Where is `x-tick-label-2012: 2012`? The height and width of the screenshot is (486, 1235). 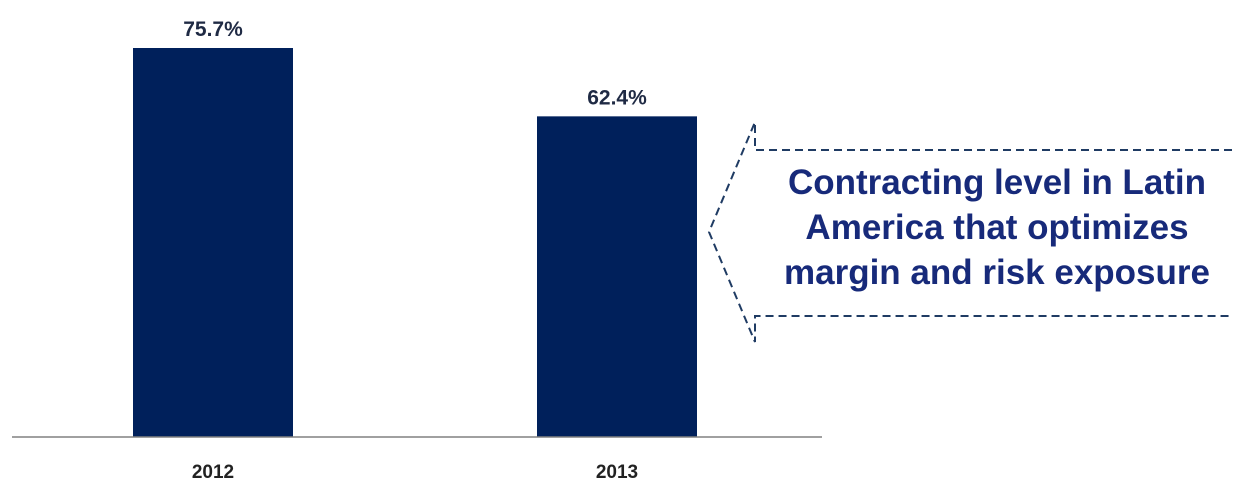 x-tick-label-2012: 2012 is located at coordinates (213, 472).